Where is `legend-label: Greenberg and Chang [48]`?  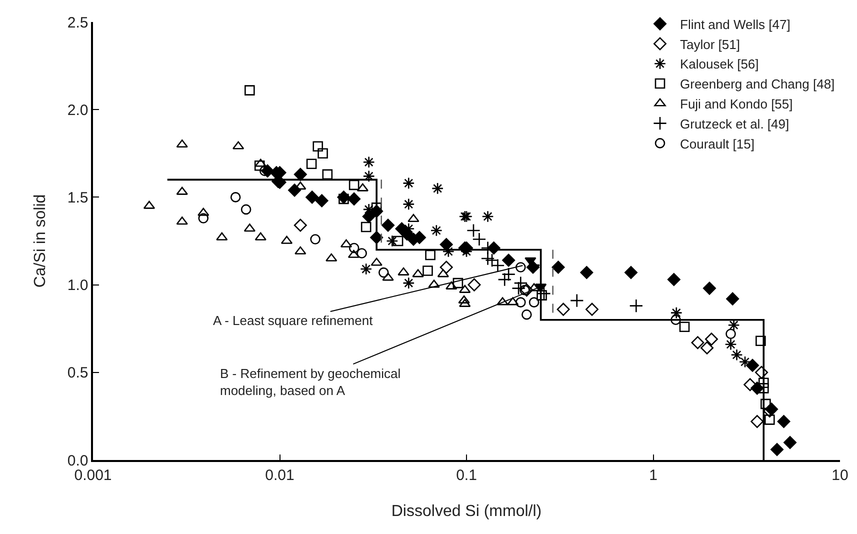
legend-label: Greenberg and Chang [48] is located at coordinates (757, 84).